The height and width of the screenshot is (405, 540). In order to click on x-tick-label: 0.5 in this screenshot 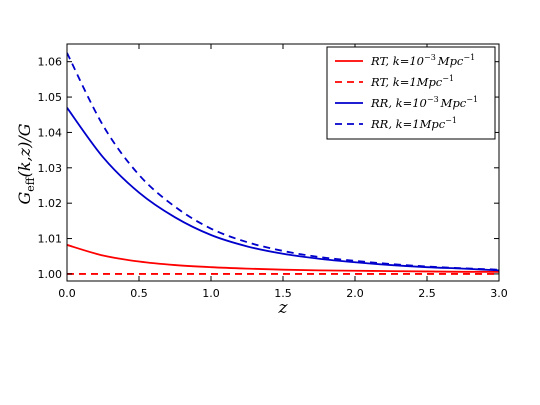, I will do `click(139, 293)`.